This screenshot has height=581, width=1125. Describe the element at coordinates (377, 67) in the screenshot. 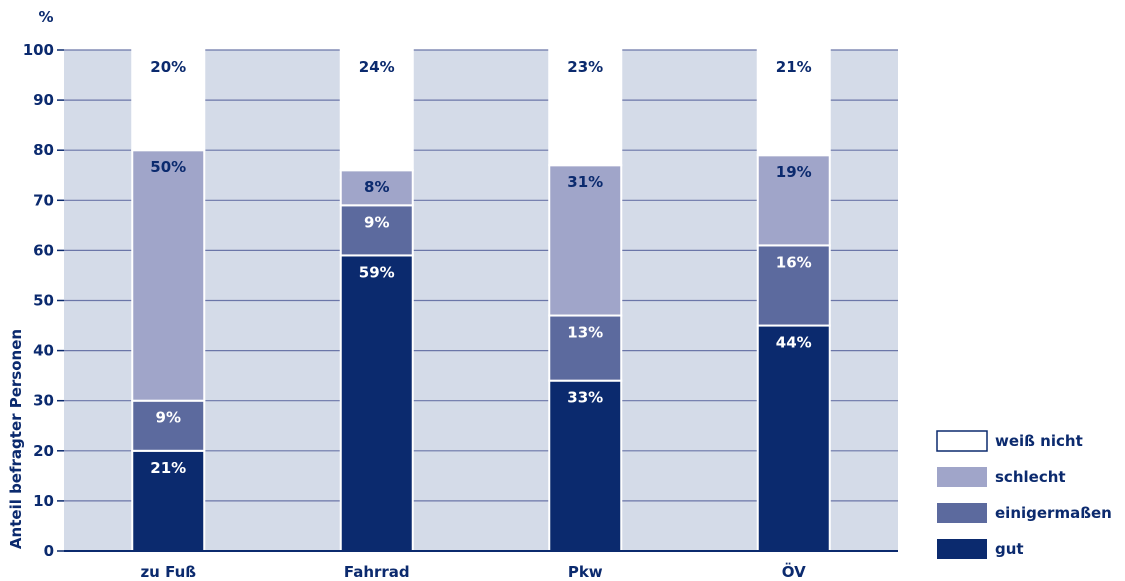

I see `data-label: 24%` at that location.